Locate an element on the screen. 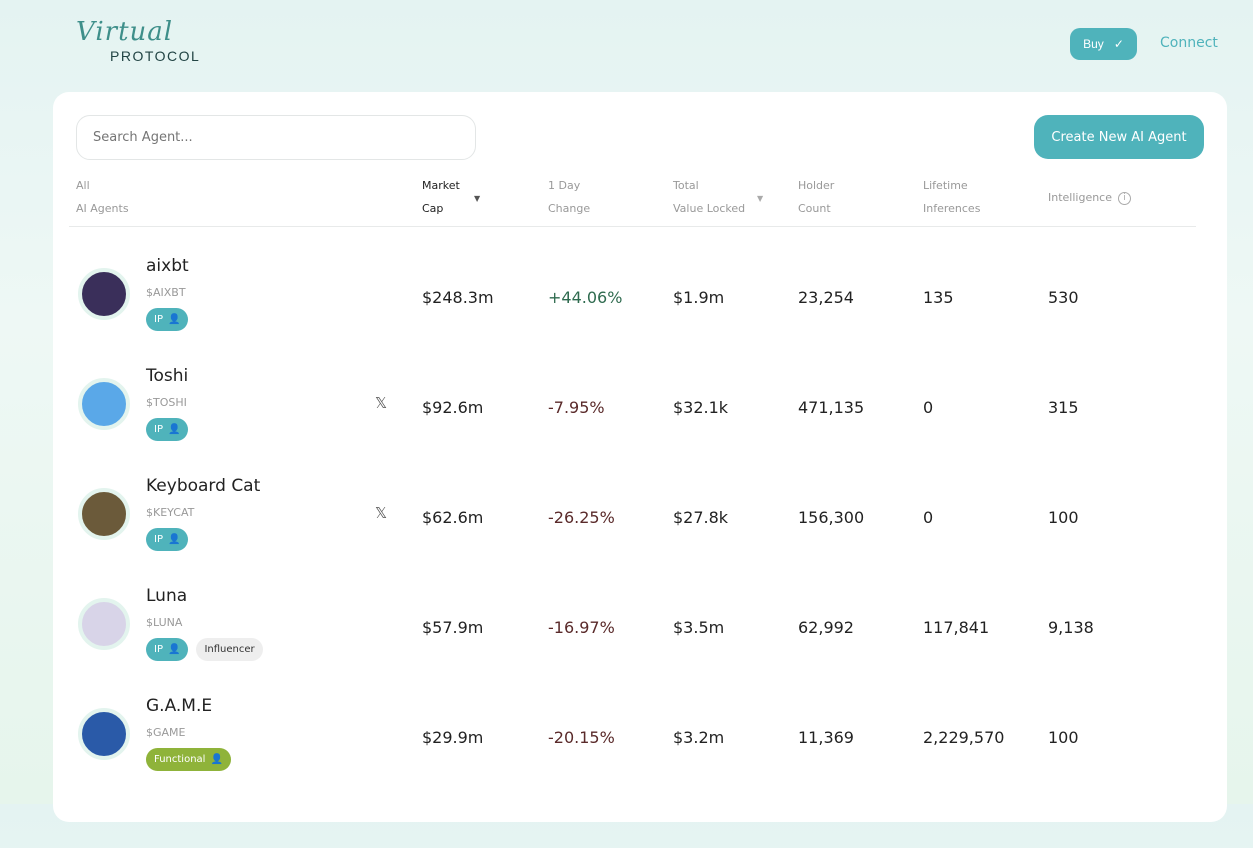 This screenshot has width=1253, height=848. intelligence: 9,138 is located at coordinates (1071, 627).